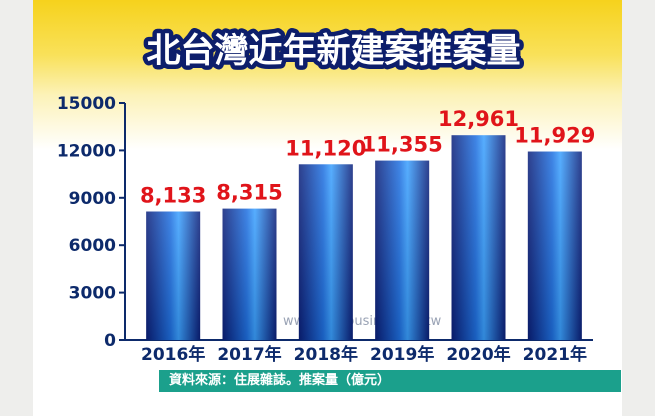 This screenshot has width=655, height=416. I want to click on y-tick-label: 15000, so click(86, 104).